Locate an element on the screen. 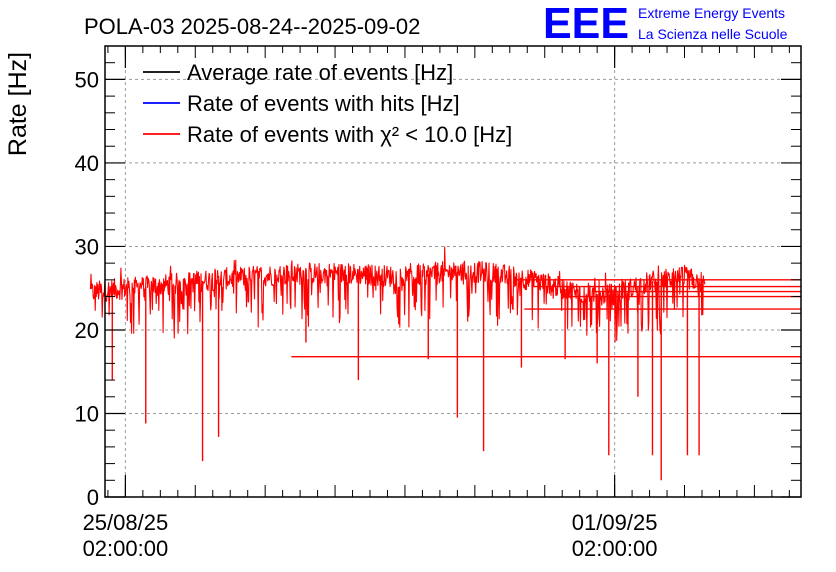 Image resolution: width=836 pixels, height=572 pixels. series-chi2-line is located at coordinates (397, 294).